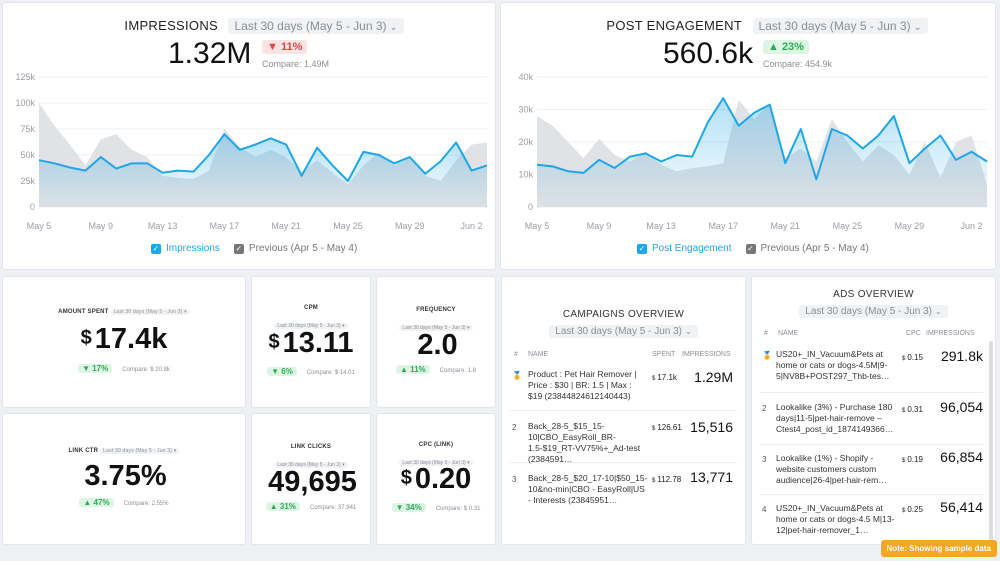 The image size is (1000, 561). I want to click on engagement-range-select: Last 30 days (May 5 - Jun 3) ⌄, so click(840, 26).